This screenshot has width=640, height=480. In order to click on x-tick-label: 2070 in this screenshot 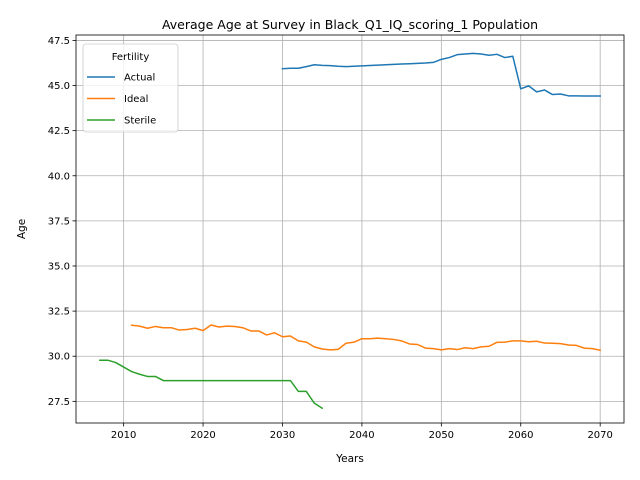, I will do `click(599, 435)`.